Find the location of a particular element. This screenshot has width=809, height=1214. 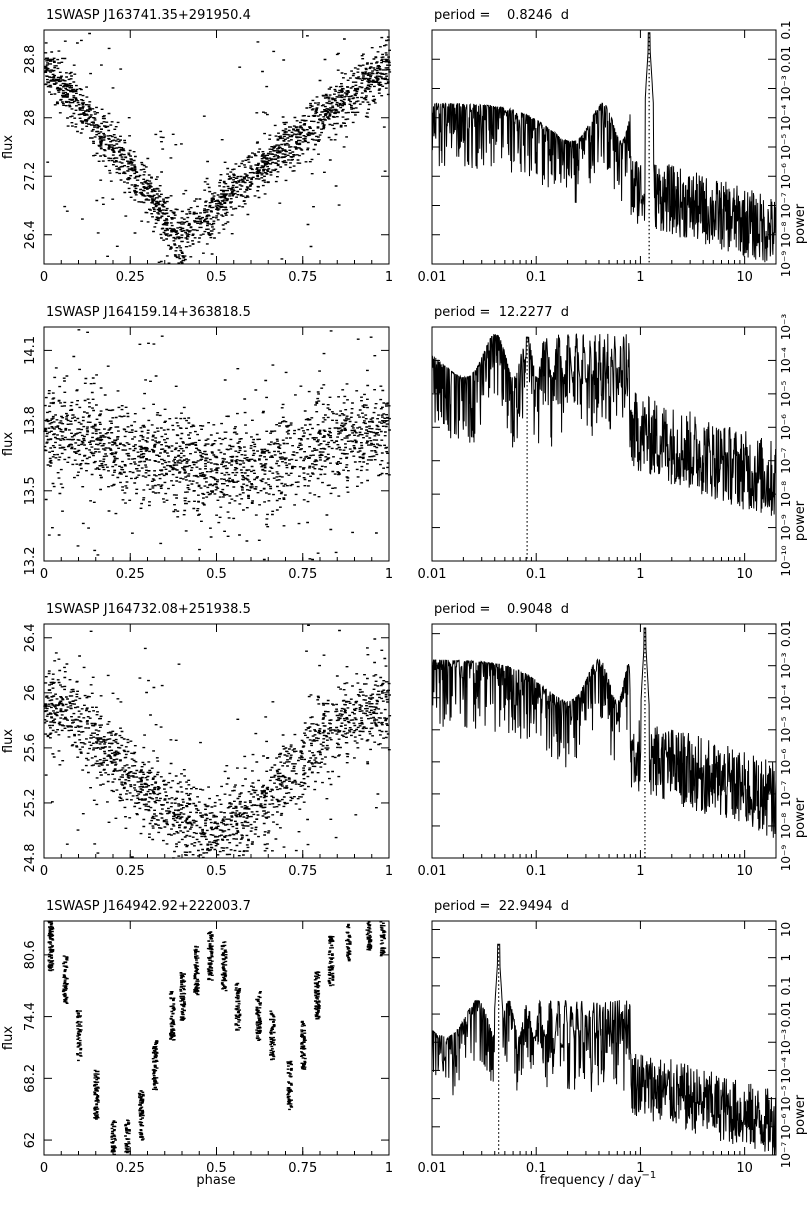

y-tick-label: 10⁻¹⁰ is located at coordinates (786, 560).